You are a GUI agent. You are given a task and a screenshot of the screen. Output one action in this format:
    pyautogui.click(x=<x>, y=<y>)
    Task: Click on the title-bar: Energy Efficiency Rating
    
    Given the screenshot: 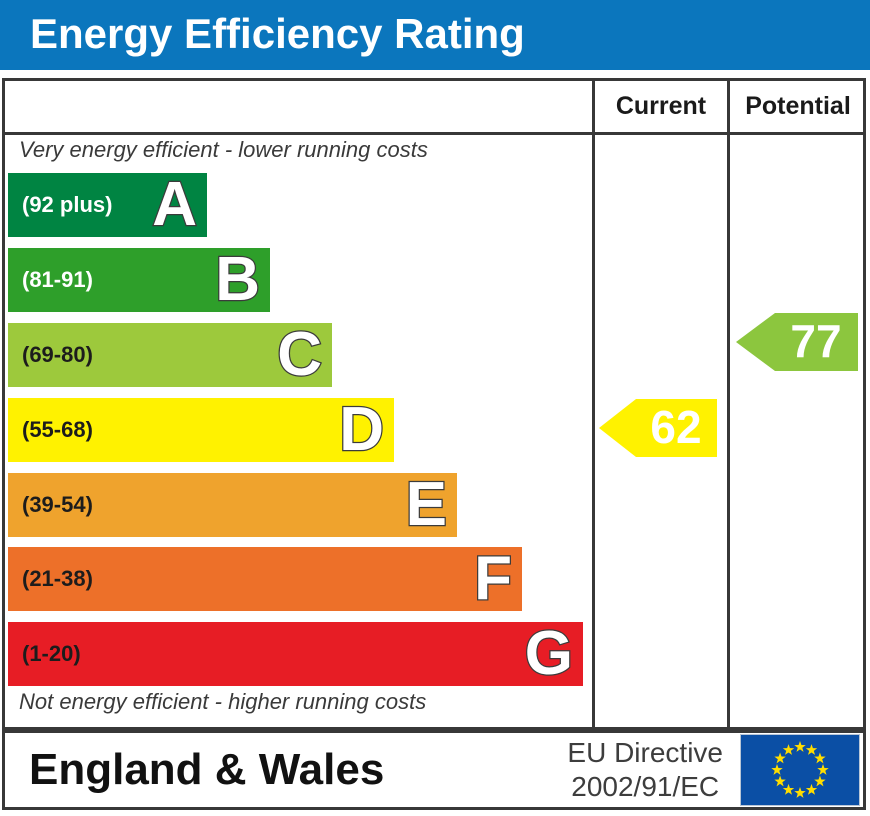 What is the action you would take?
    pyautogui.click(x=435, y=35)
    